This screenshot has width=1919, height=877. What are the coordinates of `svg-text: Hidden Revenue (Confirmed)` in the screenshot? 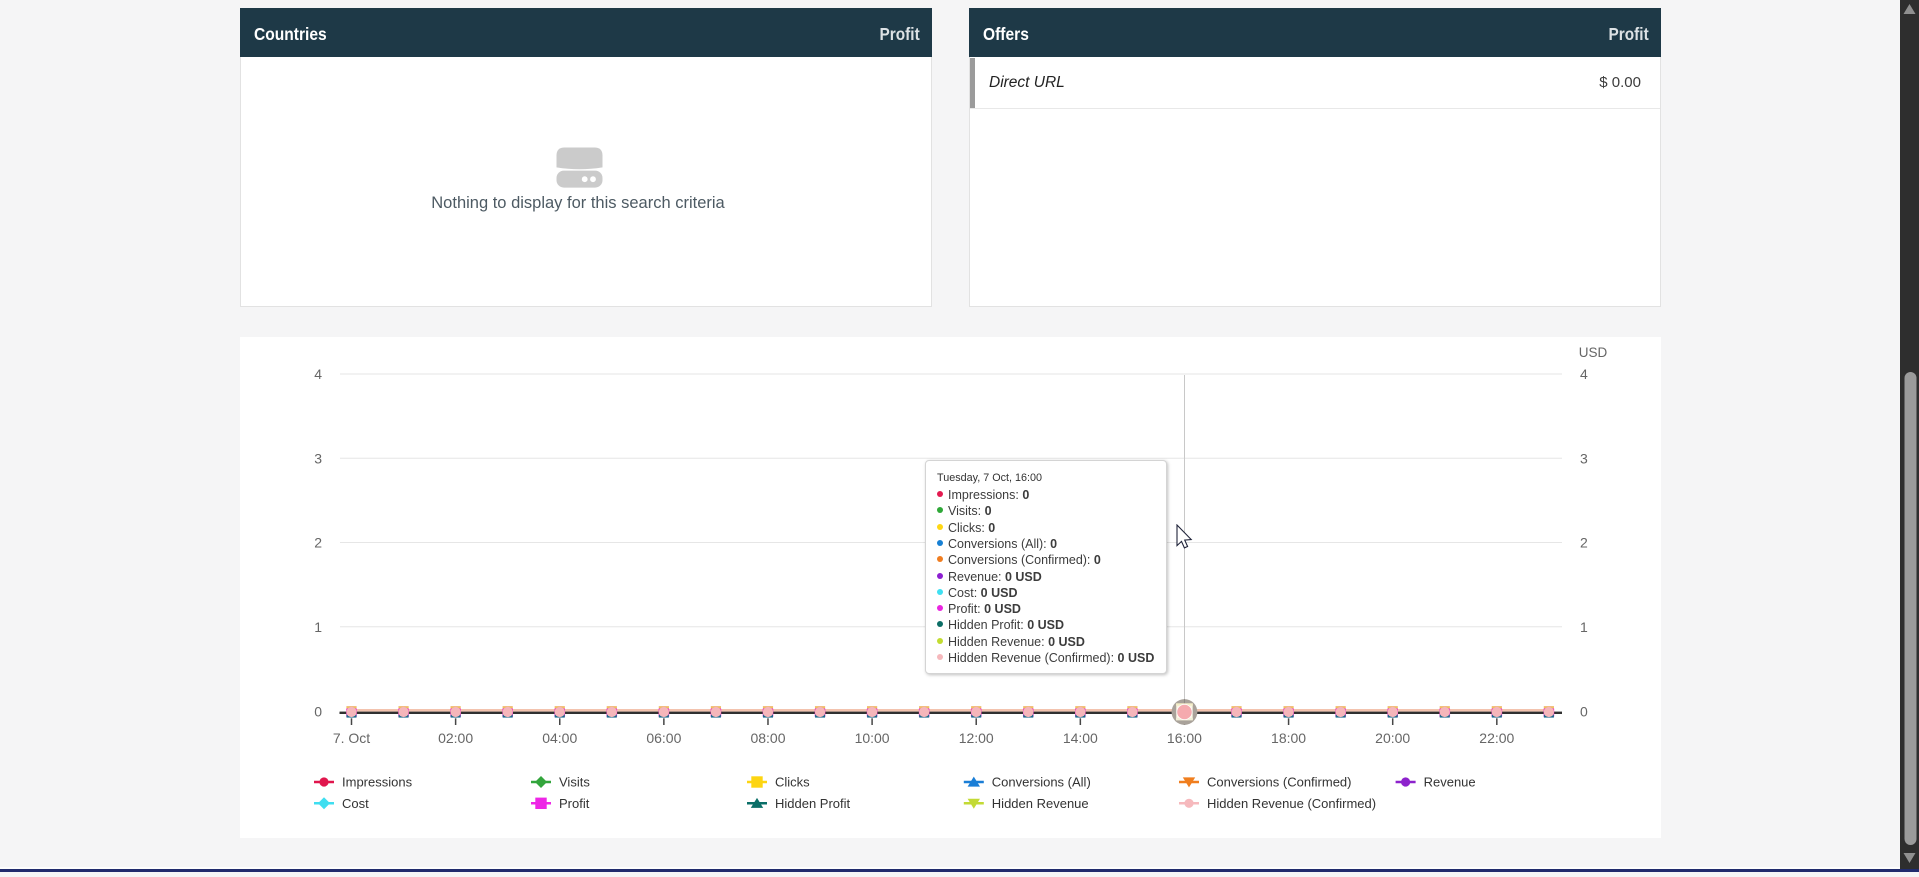 It's located at (1291, 803).